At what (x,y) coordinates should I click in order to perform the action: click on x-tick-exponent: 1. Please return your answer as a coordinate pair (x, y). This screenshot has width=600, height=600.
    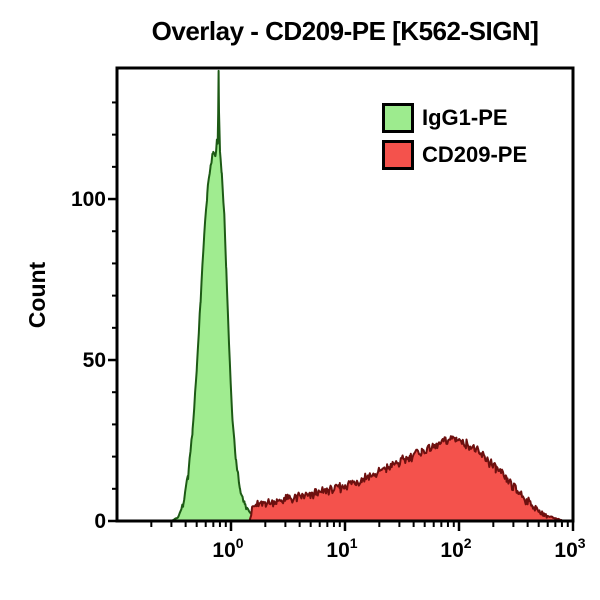
    Looking at the image, I should click on (354, 543).